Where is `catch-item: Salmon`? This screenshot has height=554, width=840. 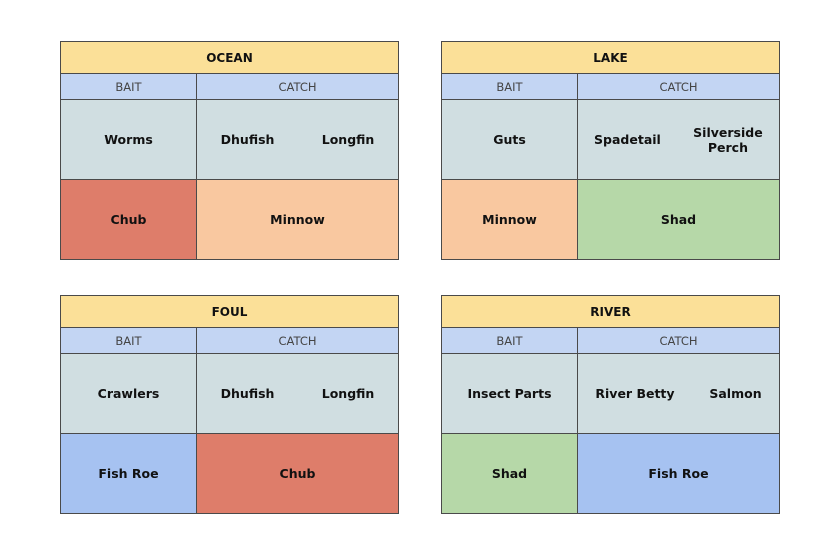 catch-item: Salmon is located at coordinates (735, 393).